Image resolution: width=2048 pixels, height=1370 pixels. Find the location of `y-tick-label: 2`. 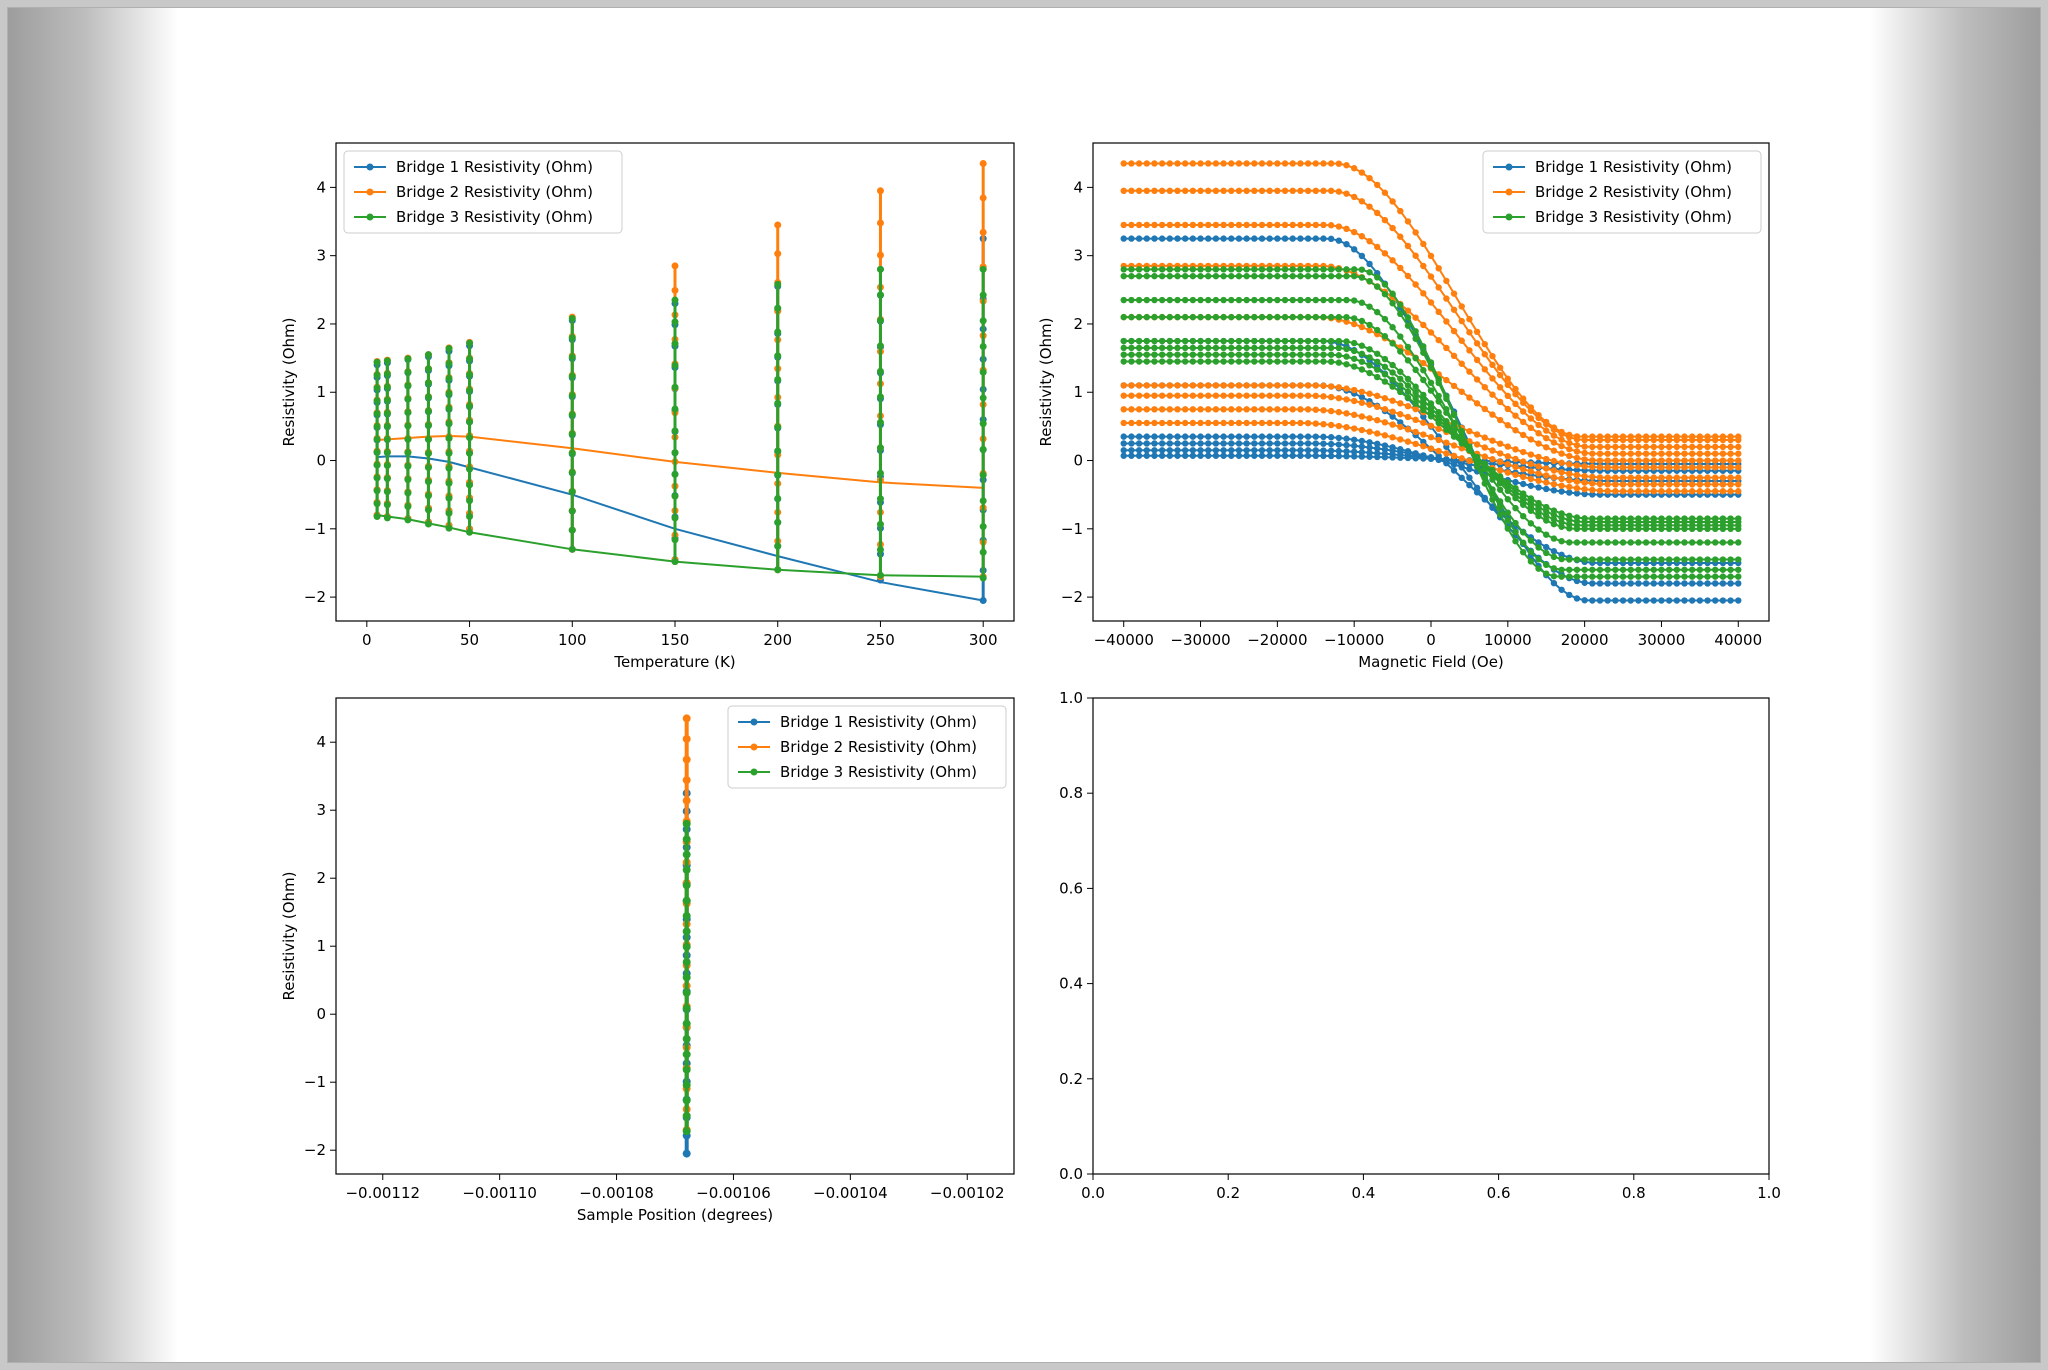

y-tick-label: 2 is located at coordinates (321, 324).